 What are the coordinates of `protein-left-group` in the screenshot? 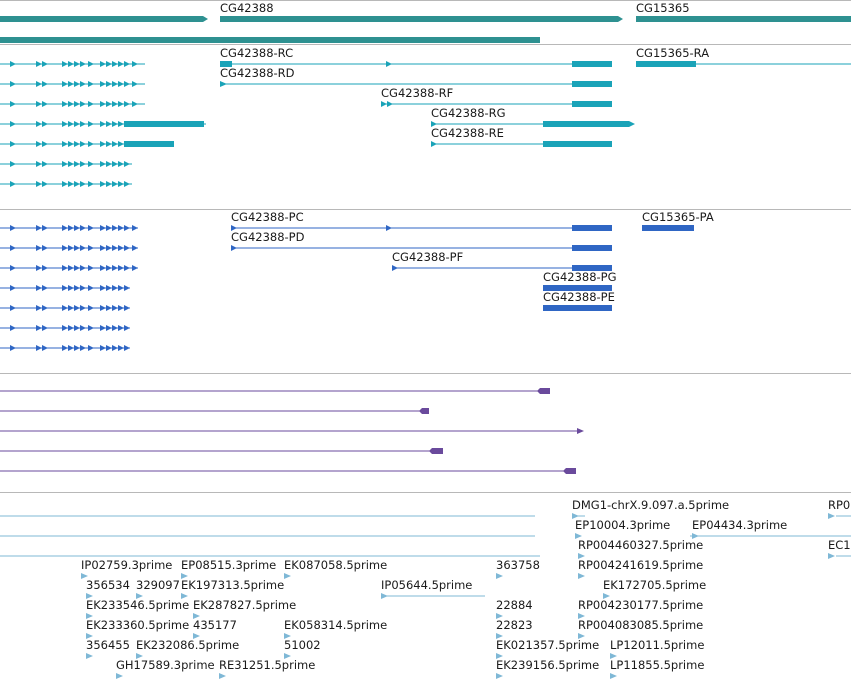 It's located at (69, 288).